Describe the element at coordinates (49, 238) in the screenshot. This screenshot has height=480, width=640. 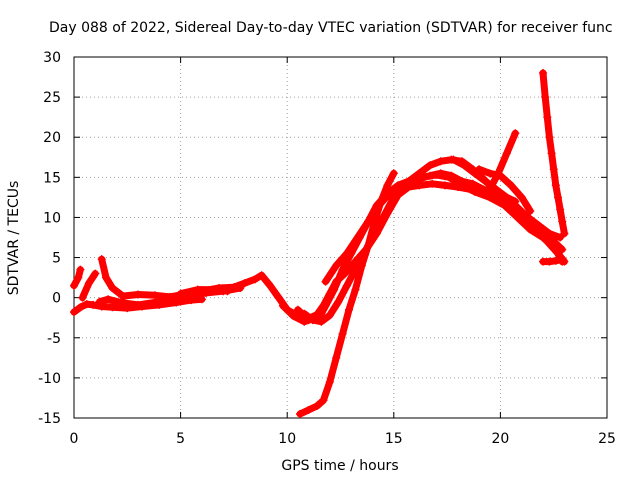
I see `y-tick-labels: -15 -10 -5 0 5 10 15 20 25 30` at that location.